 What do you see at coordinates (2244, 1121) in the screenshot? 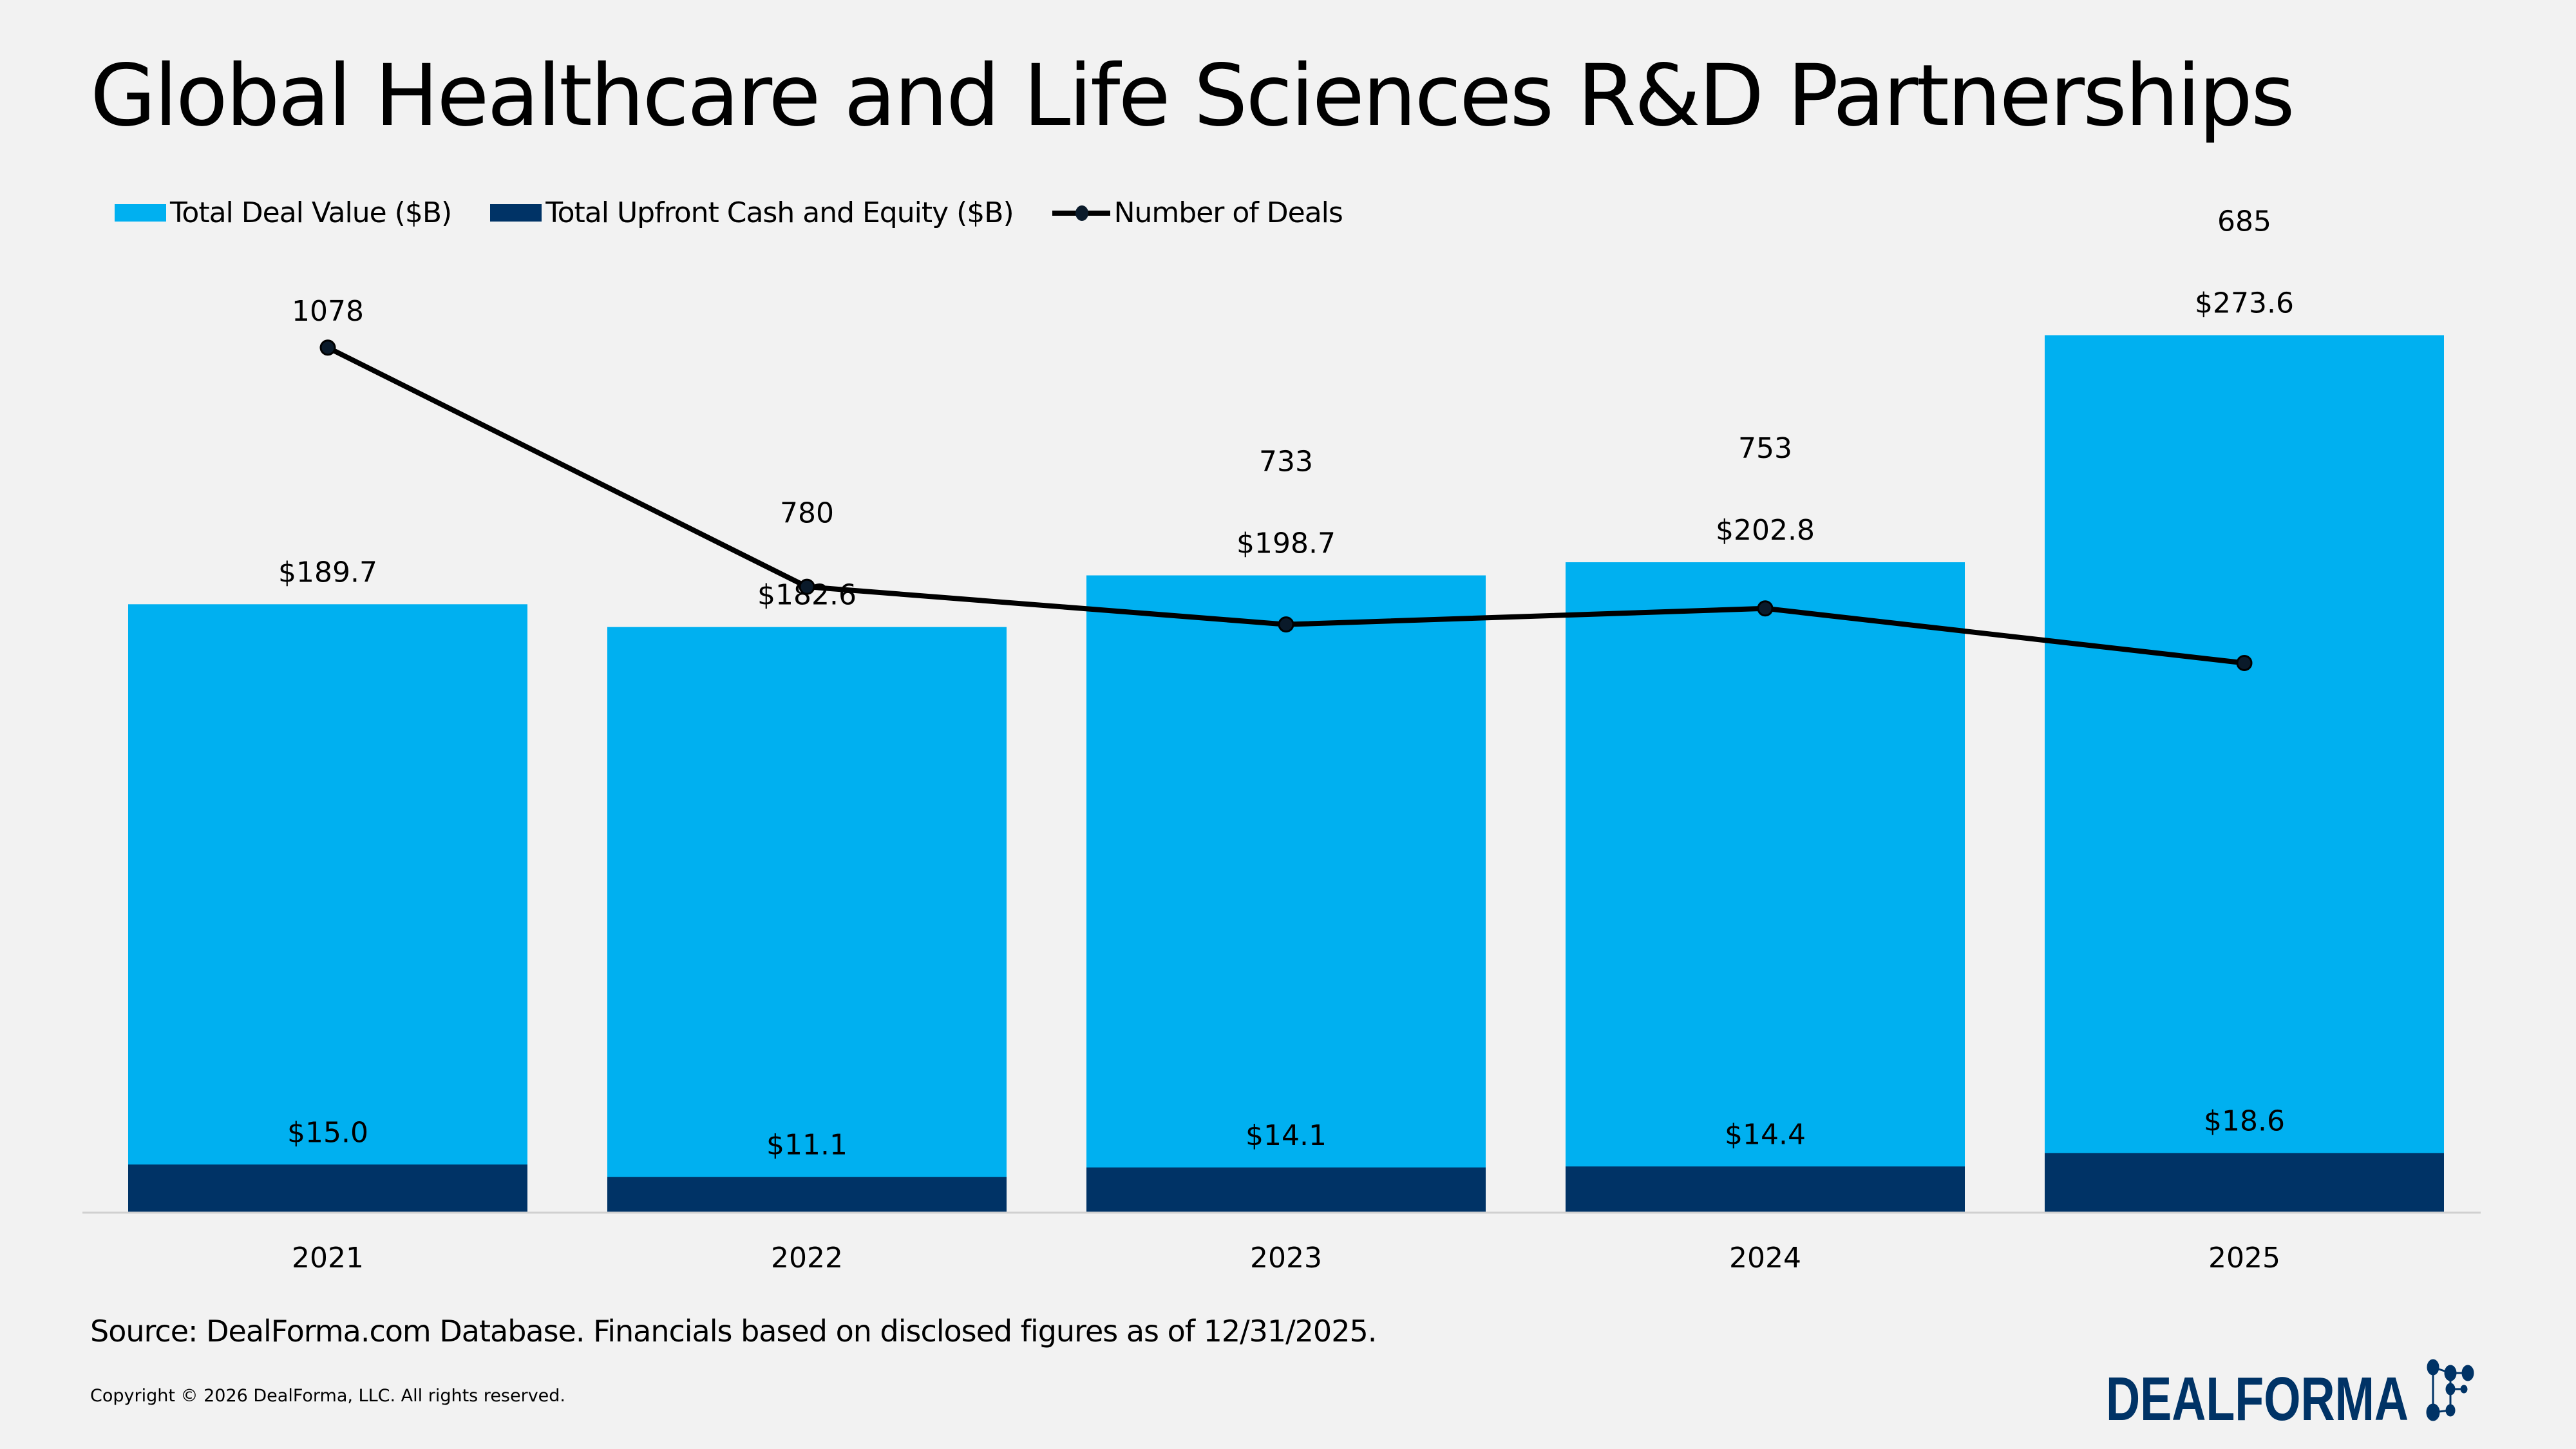
I see `data-label-upfront: $18.6` at bounding box center [2244, 1121].